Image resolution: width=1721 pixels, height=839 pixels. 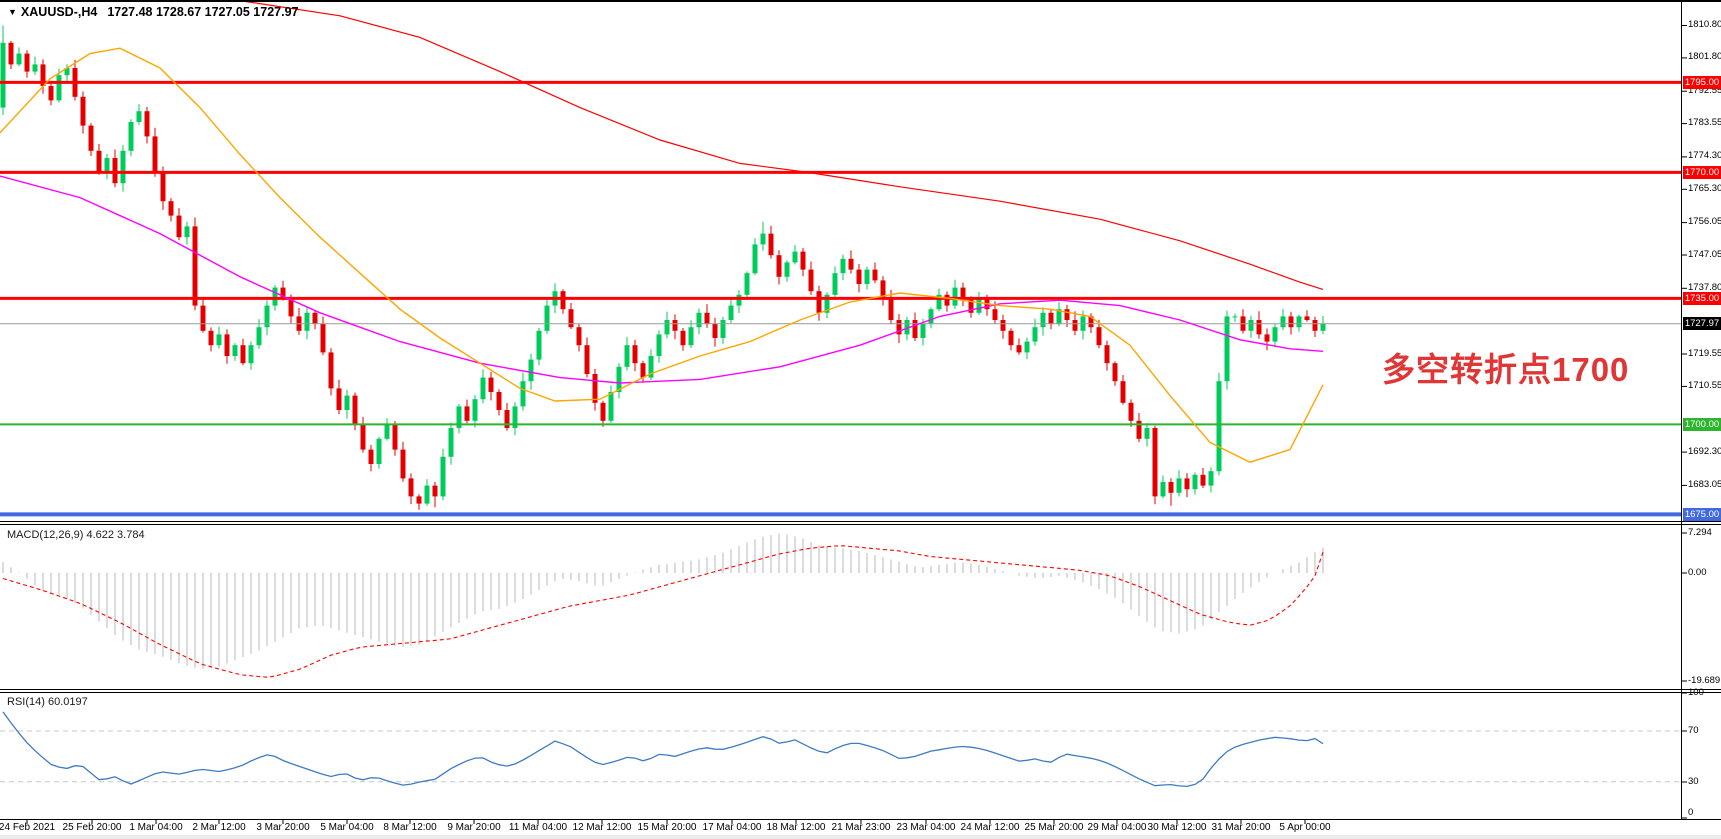 I want to click on time-axis-label: 11 Mar 04:00, so click(x=538, y=827).